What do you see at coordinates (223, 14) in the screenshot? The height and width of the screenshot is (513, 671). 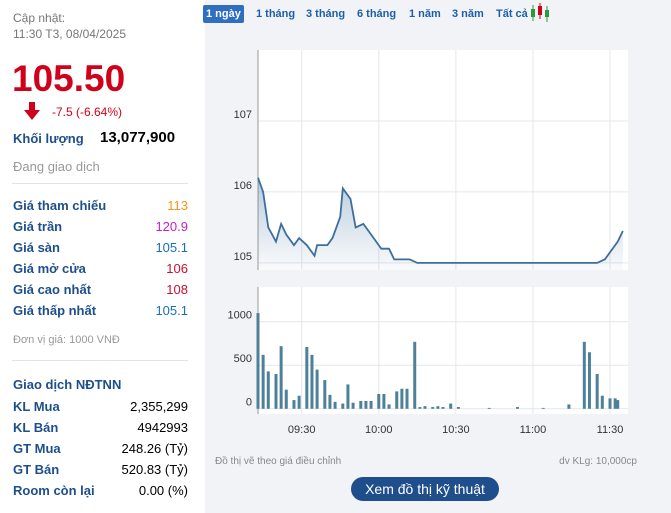 I see `period-tab: 1 ngày` at bounding box center [223, 14].